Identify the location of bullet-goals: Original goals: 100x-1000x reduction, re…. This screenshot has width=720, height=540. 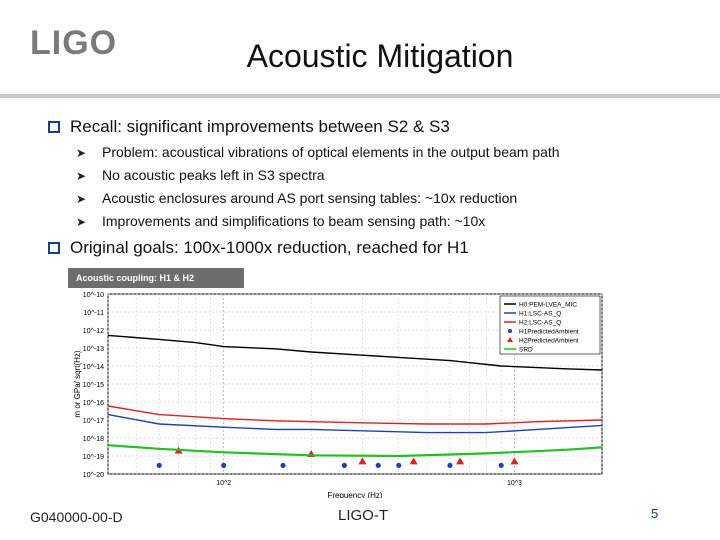
(258, 248).